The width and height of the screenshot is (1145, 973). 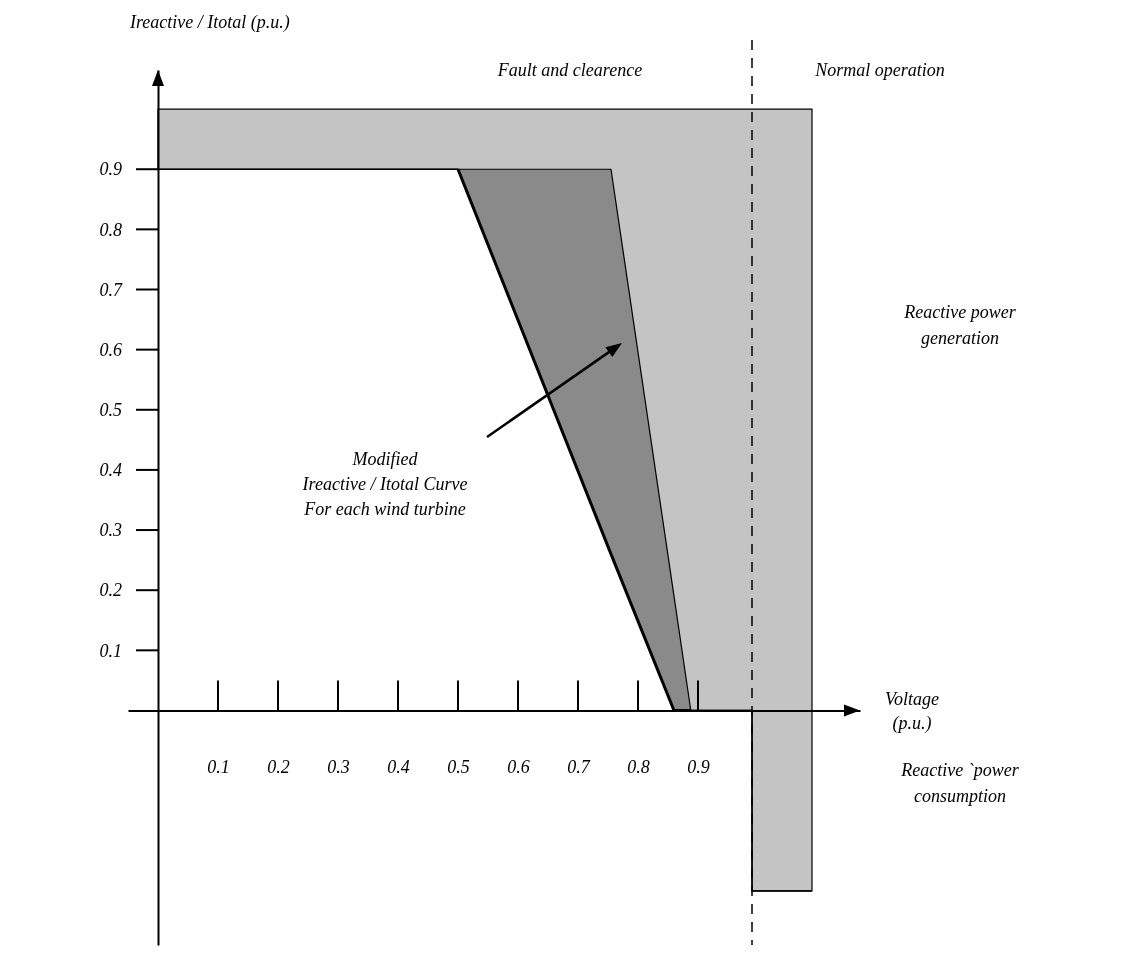 What do you see at coordinates (638, 767) in the screenshot?
I see `x-tick-label: 0.8` at bounding box center [638, 767].